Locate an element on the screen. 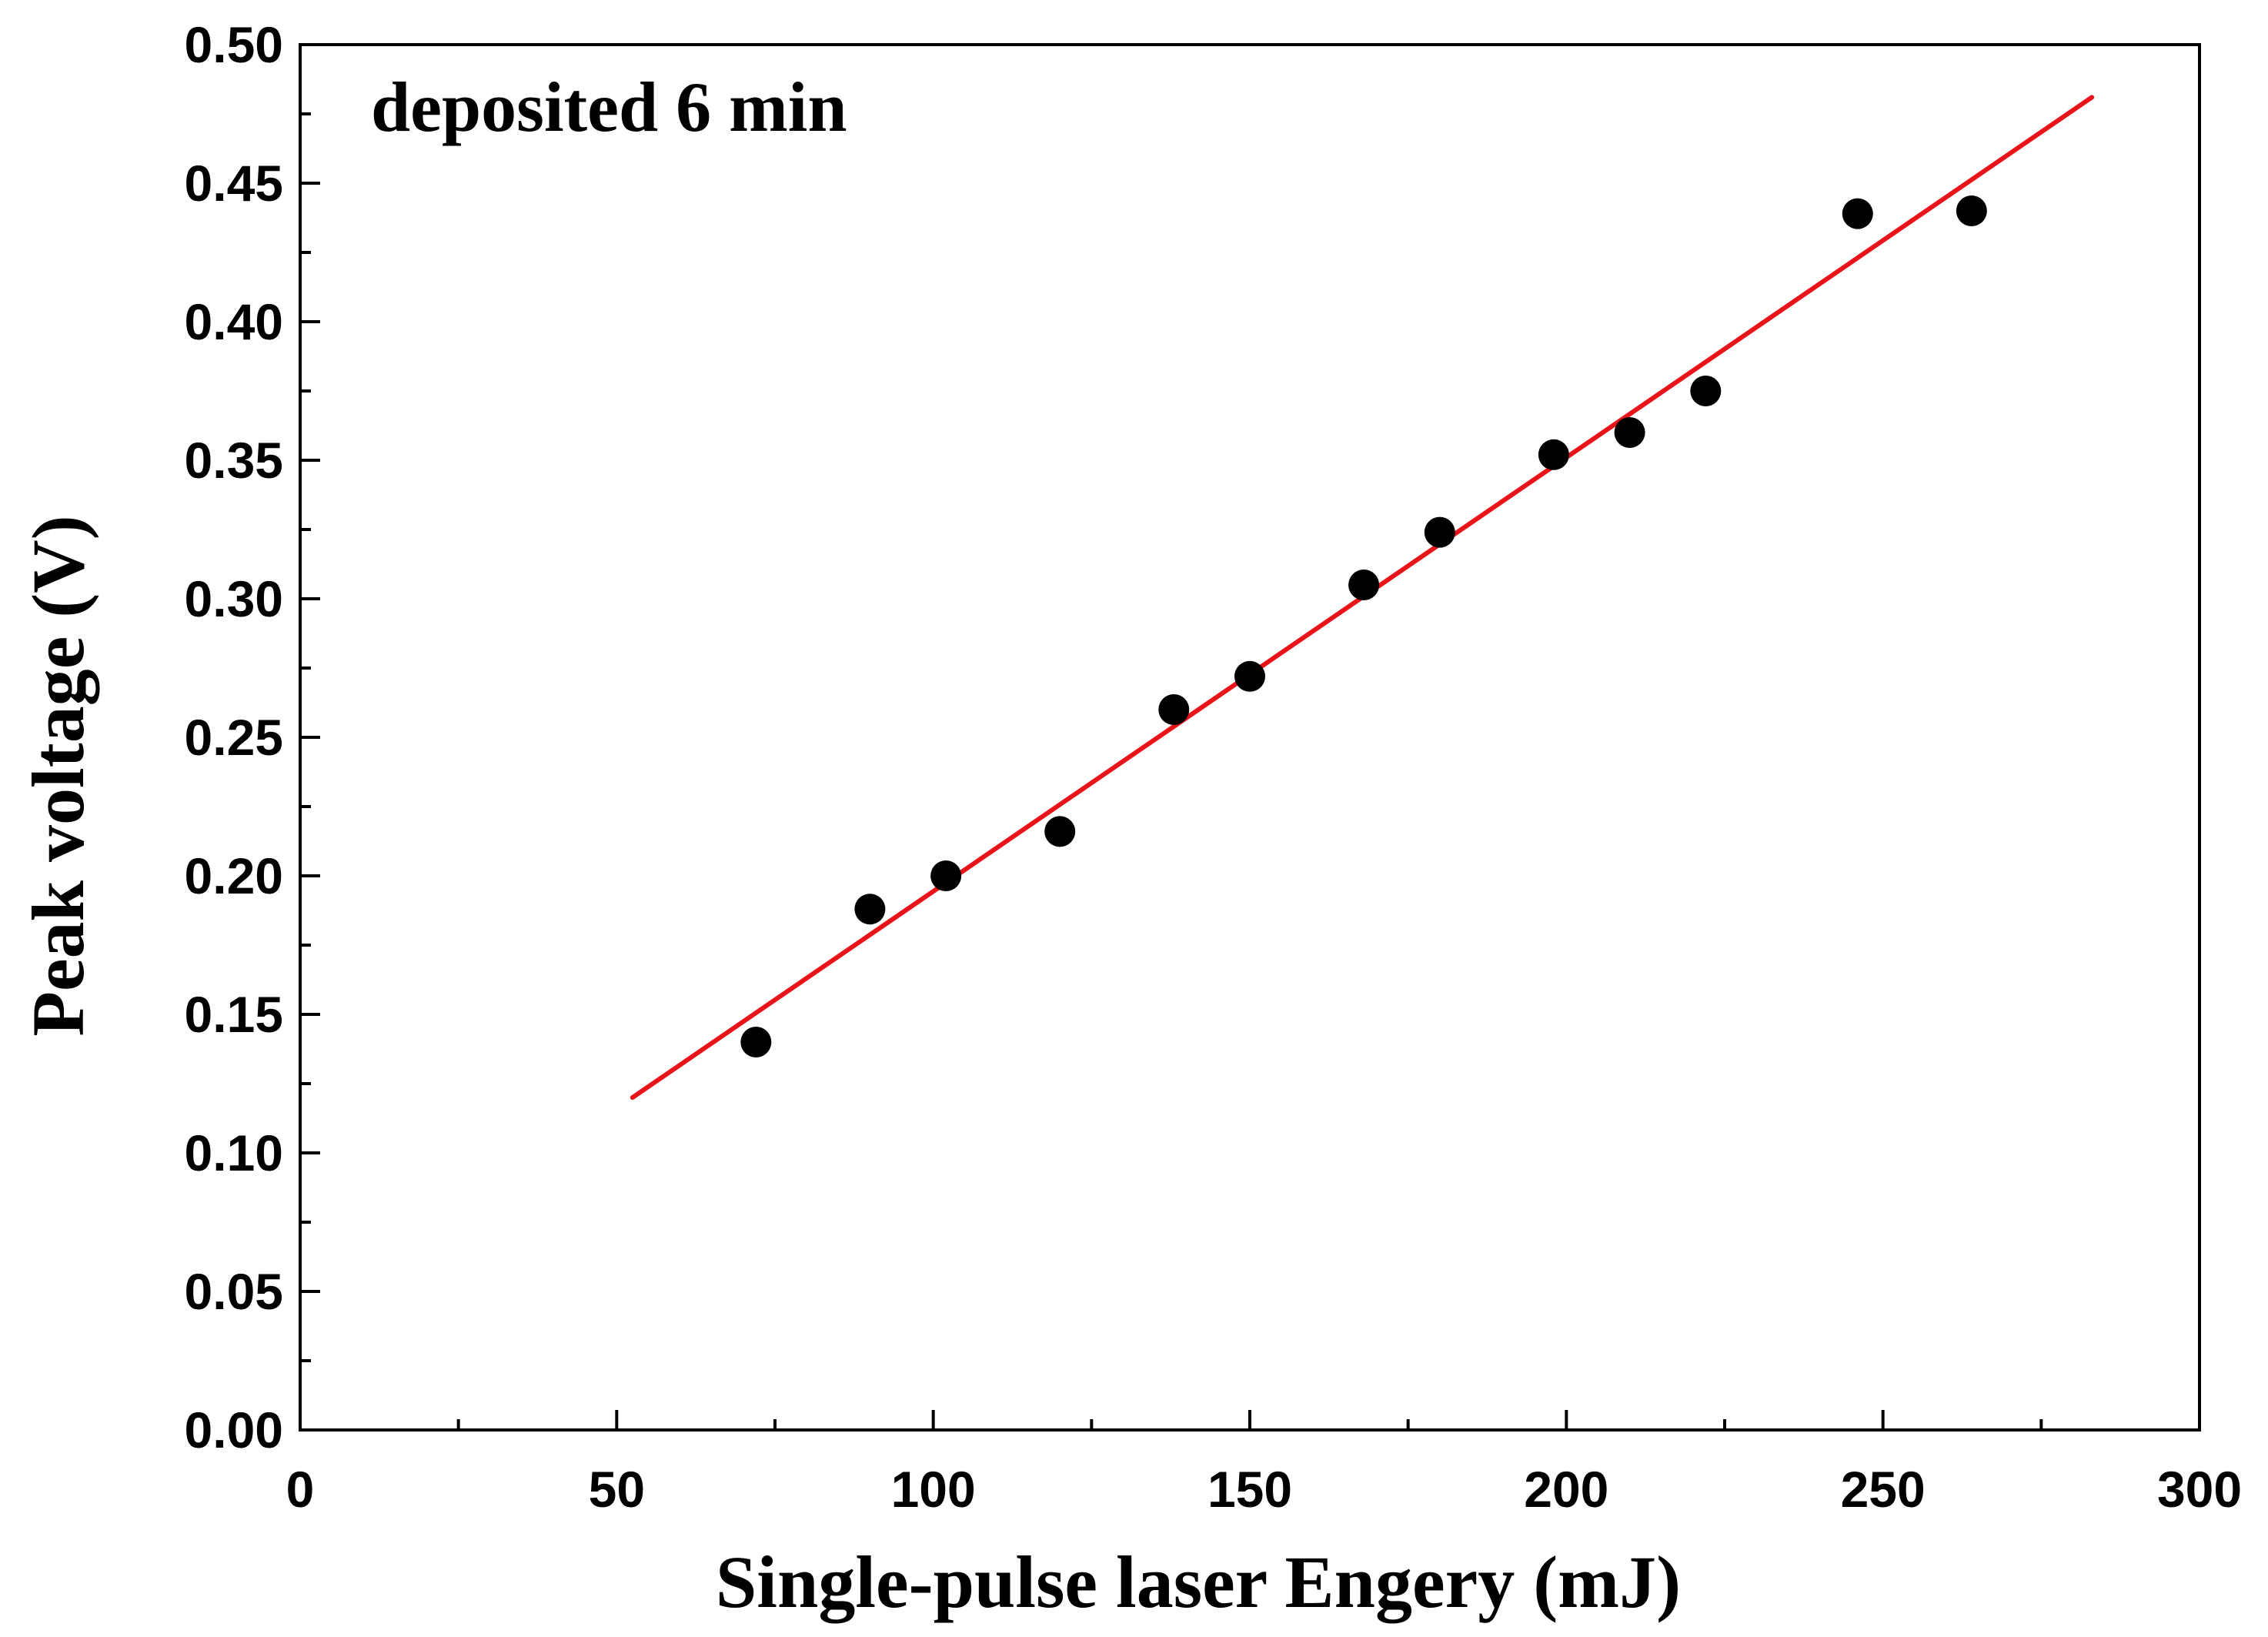 The width and height of the screenshot is (2268, 1637). y-axis-title: Peak voltage (V) is located at coordinates (58, 776).